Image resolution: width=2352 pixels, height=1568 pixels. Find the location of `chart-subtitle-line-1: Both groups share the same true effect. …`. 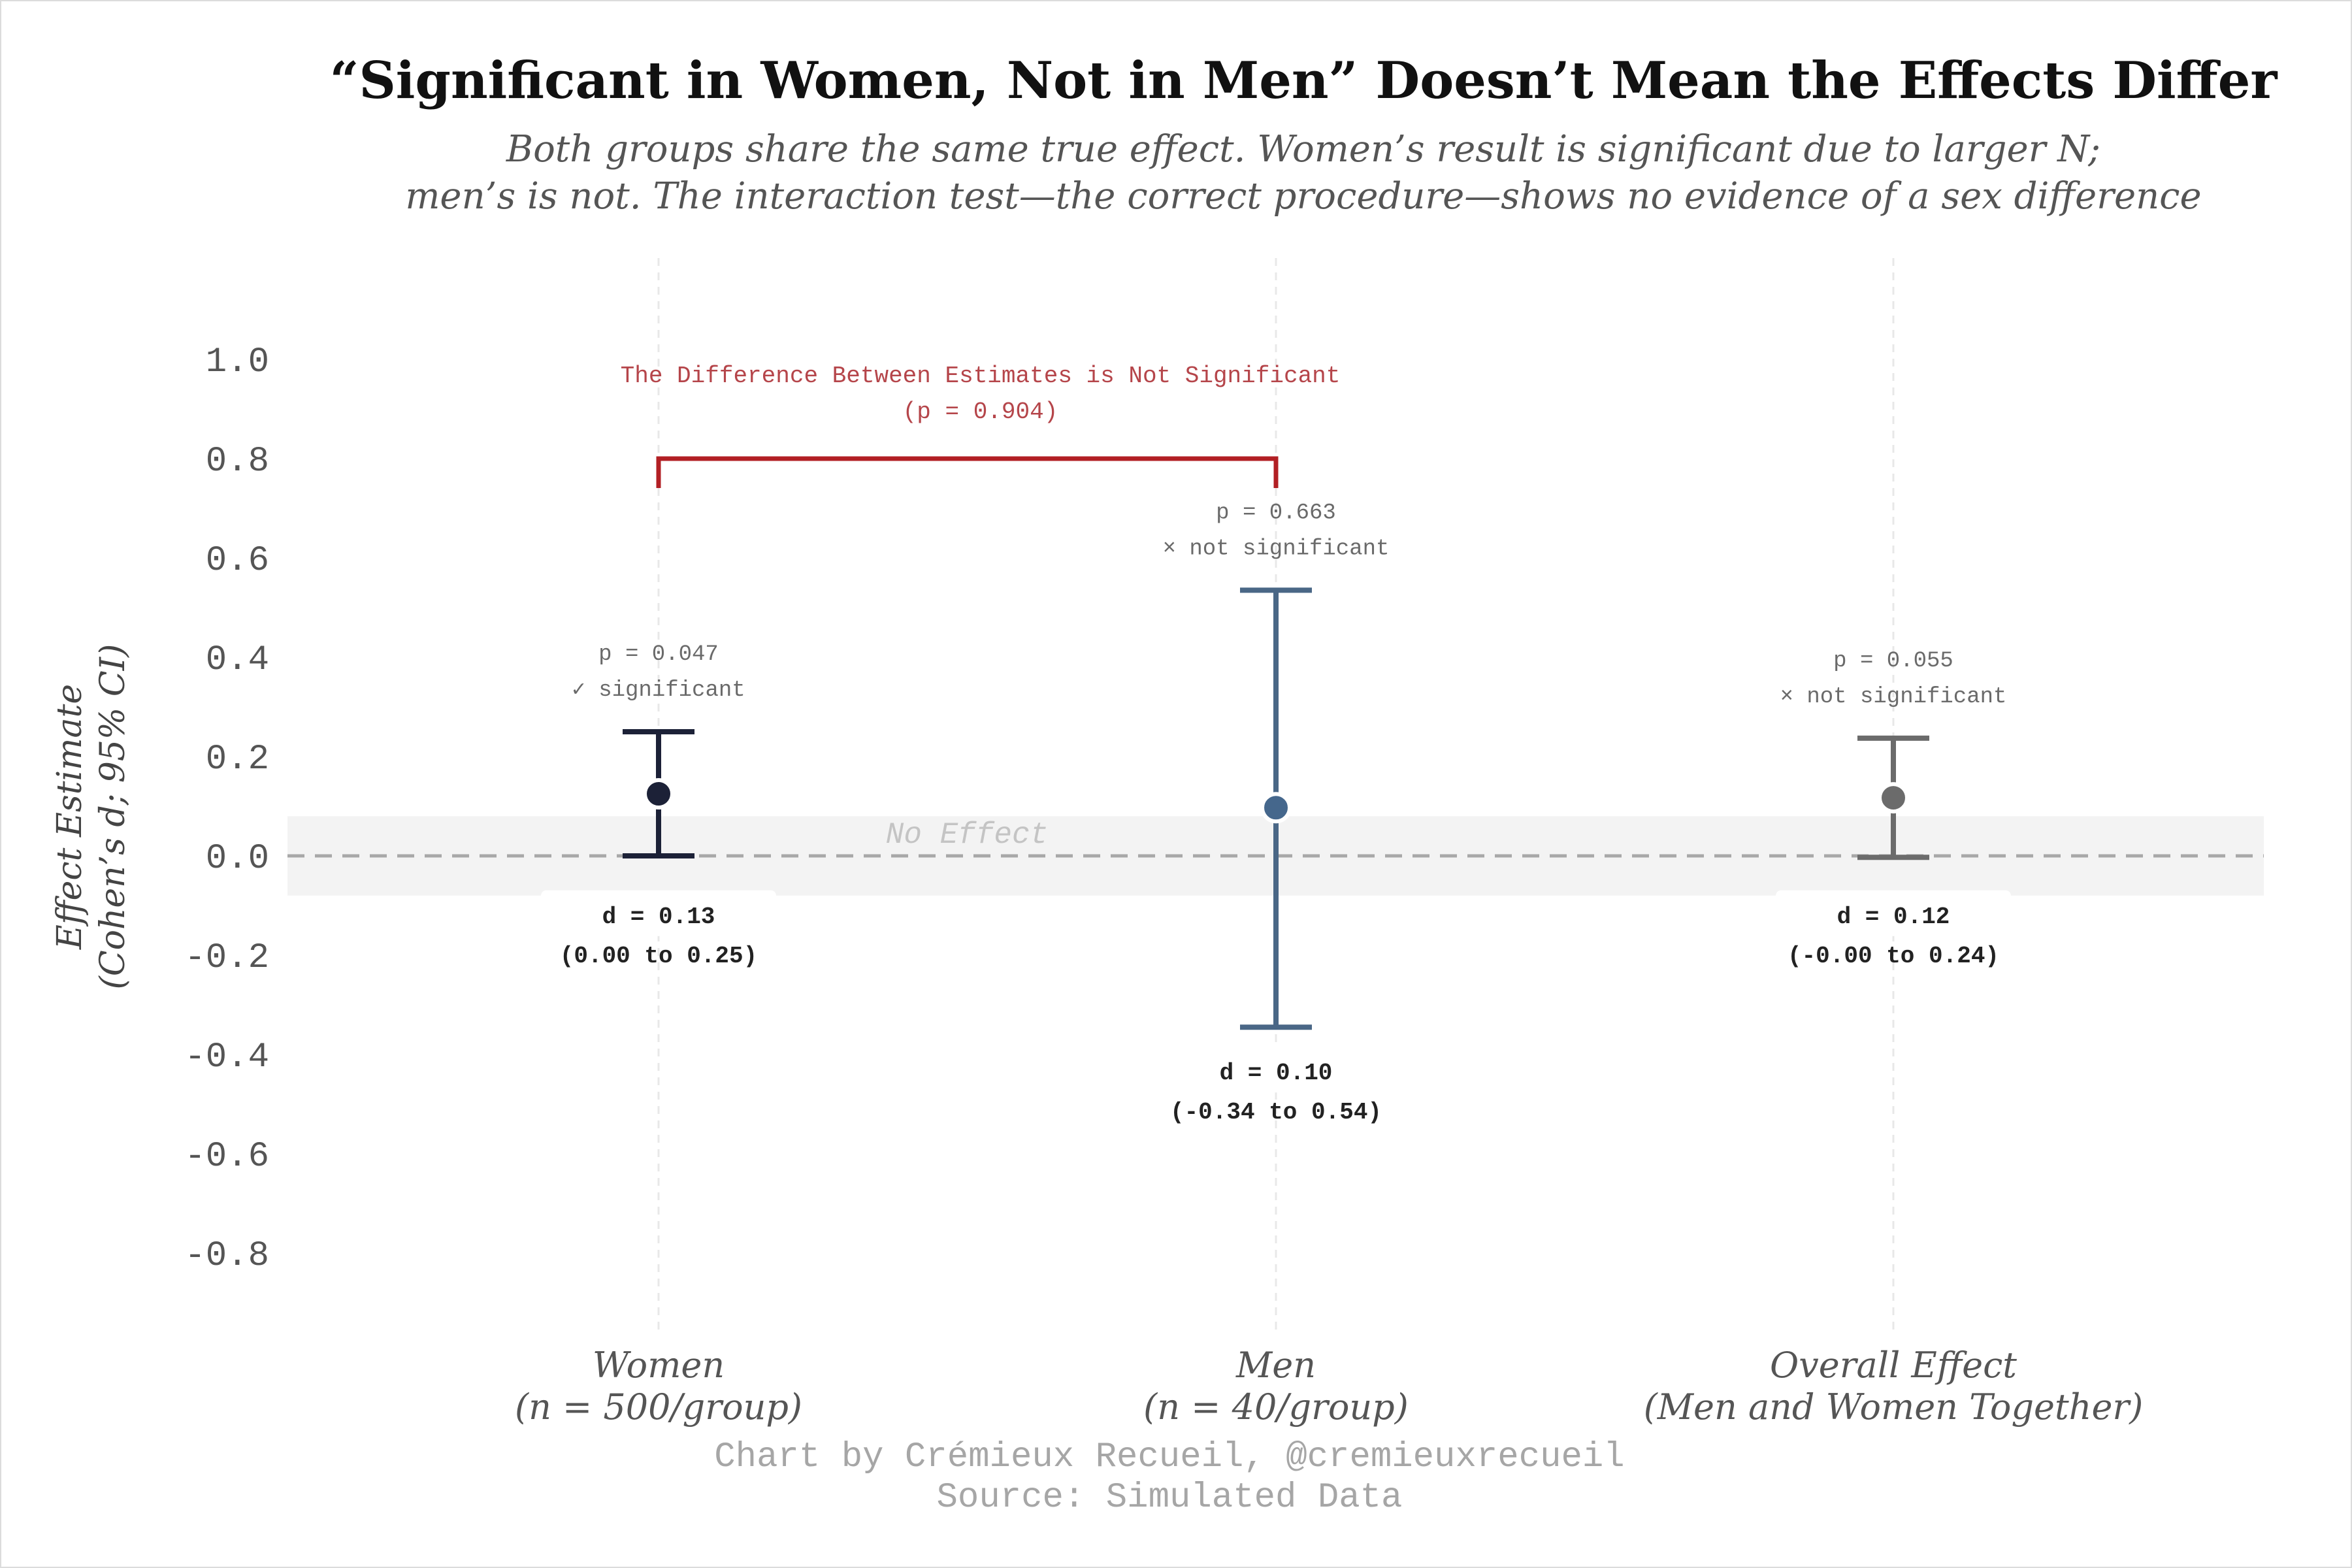

chart-subtitle-line-1: Both groups share the same true effect. … is located at coordinates (1303, 149).